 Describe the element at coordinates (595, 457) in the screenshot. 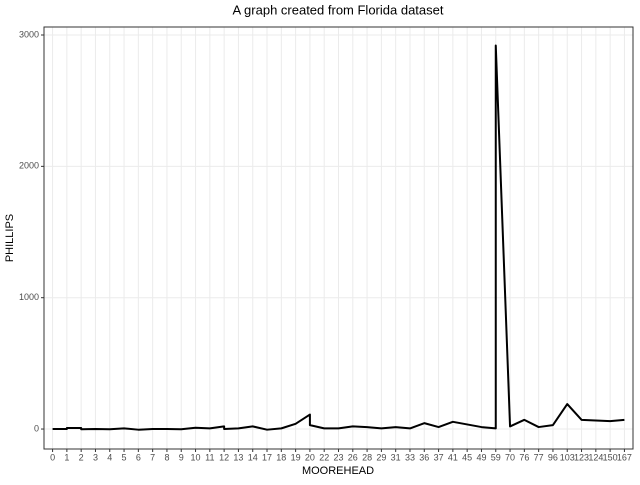

I see `x-tick-label: 124` at that location.